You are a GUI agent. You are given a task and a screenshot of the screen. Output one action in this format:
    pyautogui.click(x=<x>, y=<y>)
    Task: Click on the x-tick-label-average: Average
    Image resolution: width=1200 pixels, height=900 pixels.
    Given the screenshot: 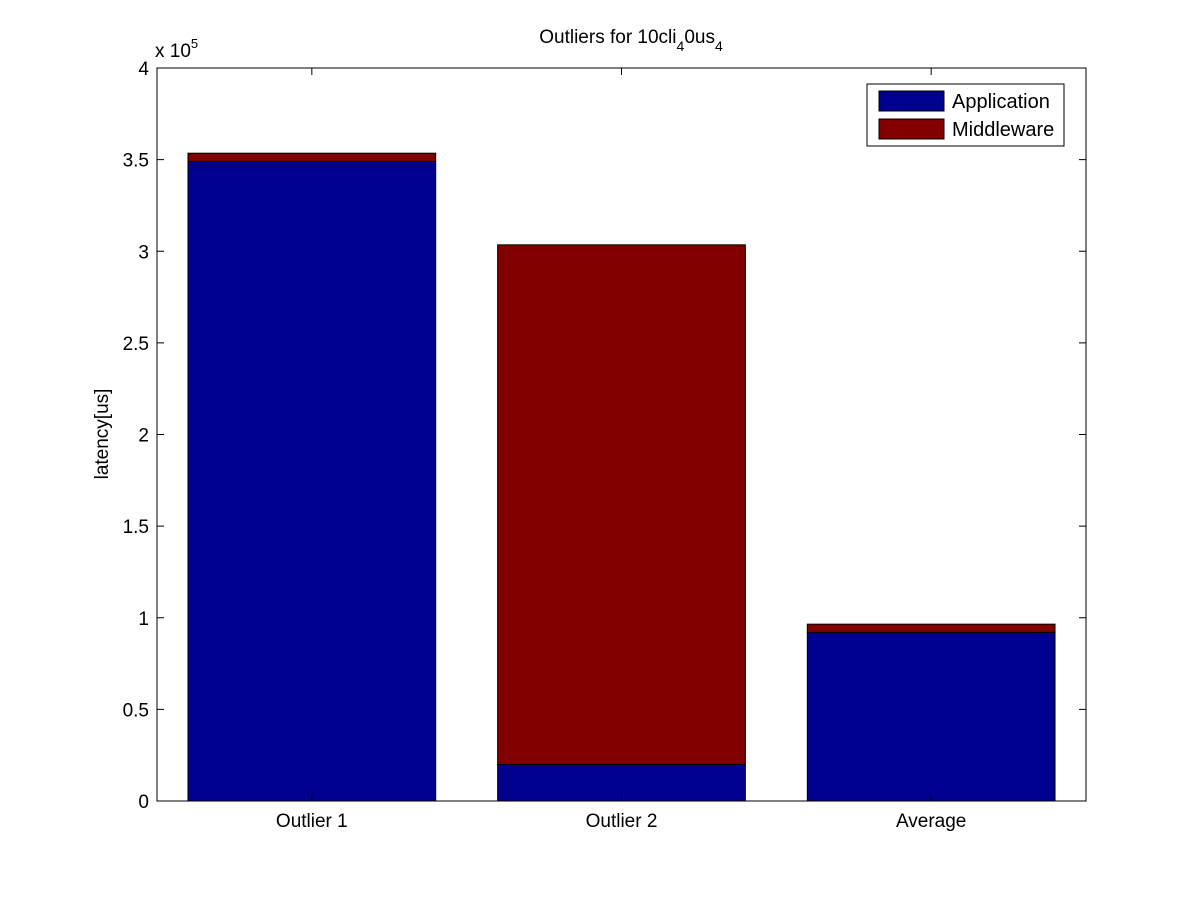 What is the action you would take?
    pyautogui.click(x=931, y=821)
    